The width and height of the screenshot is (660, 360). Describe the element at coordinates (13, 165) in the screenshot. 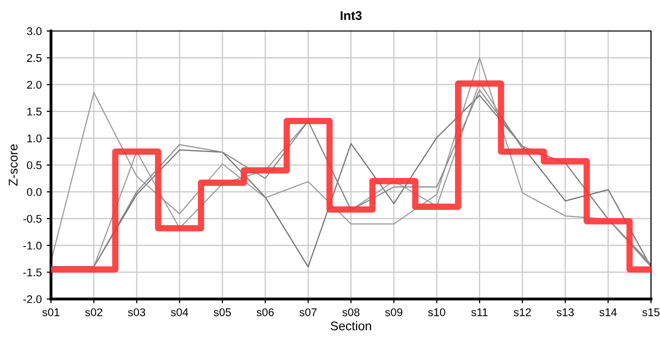

I see `y-axis-title: Z-score` at that location.